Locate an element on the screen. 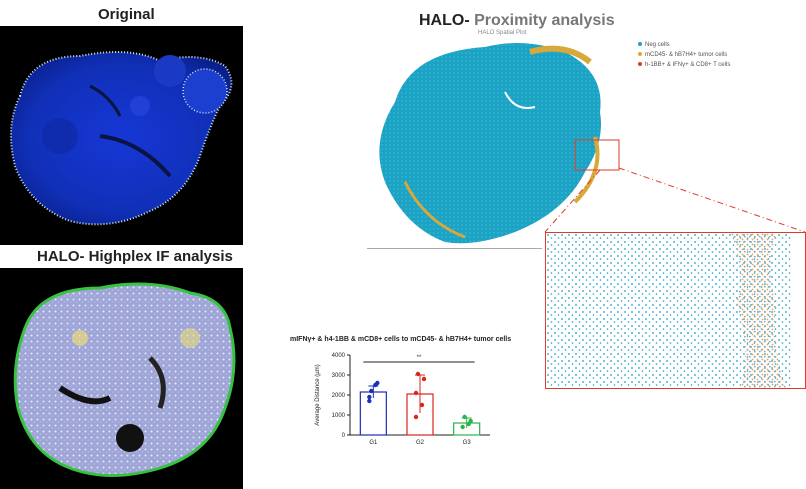  proximity-map is located at coordinates (497, 142).